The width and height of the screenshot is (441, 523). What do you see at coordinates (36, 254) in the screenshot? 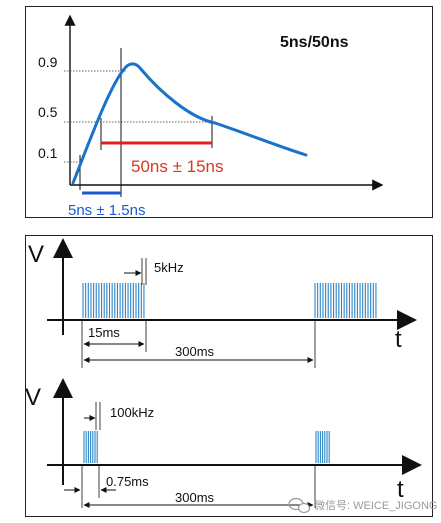
I see `burst5k-v-label: V` at bounding box center [36, 254].